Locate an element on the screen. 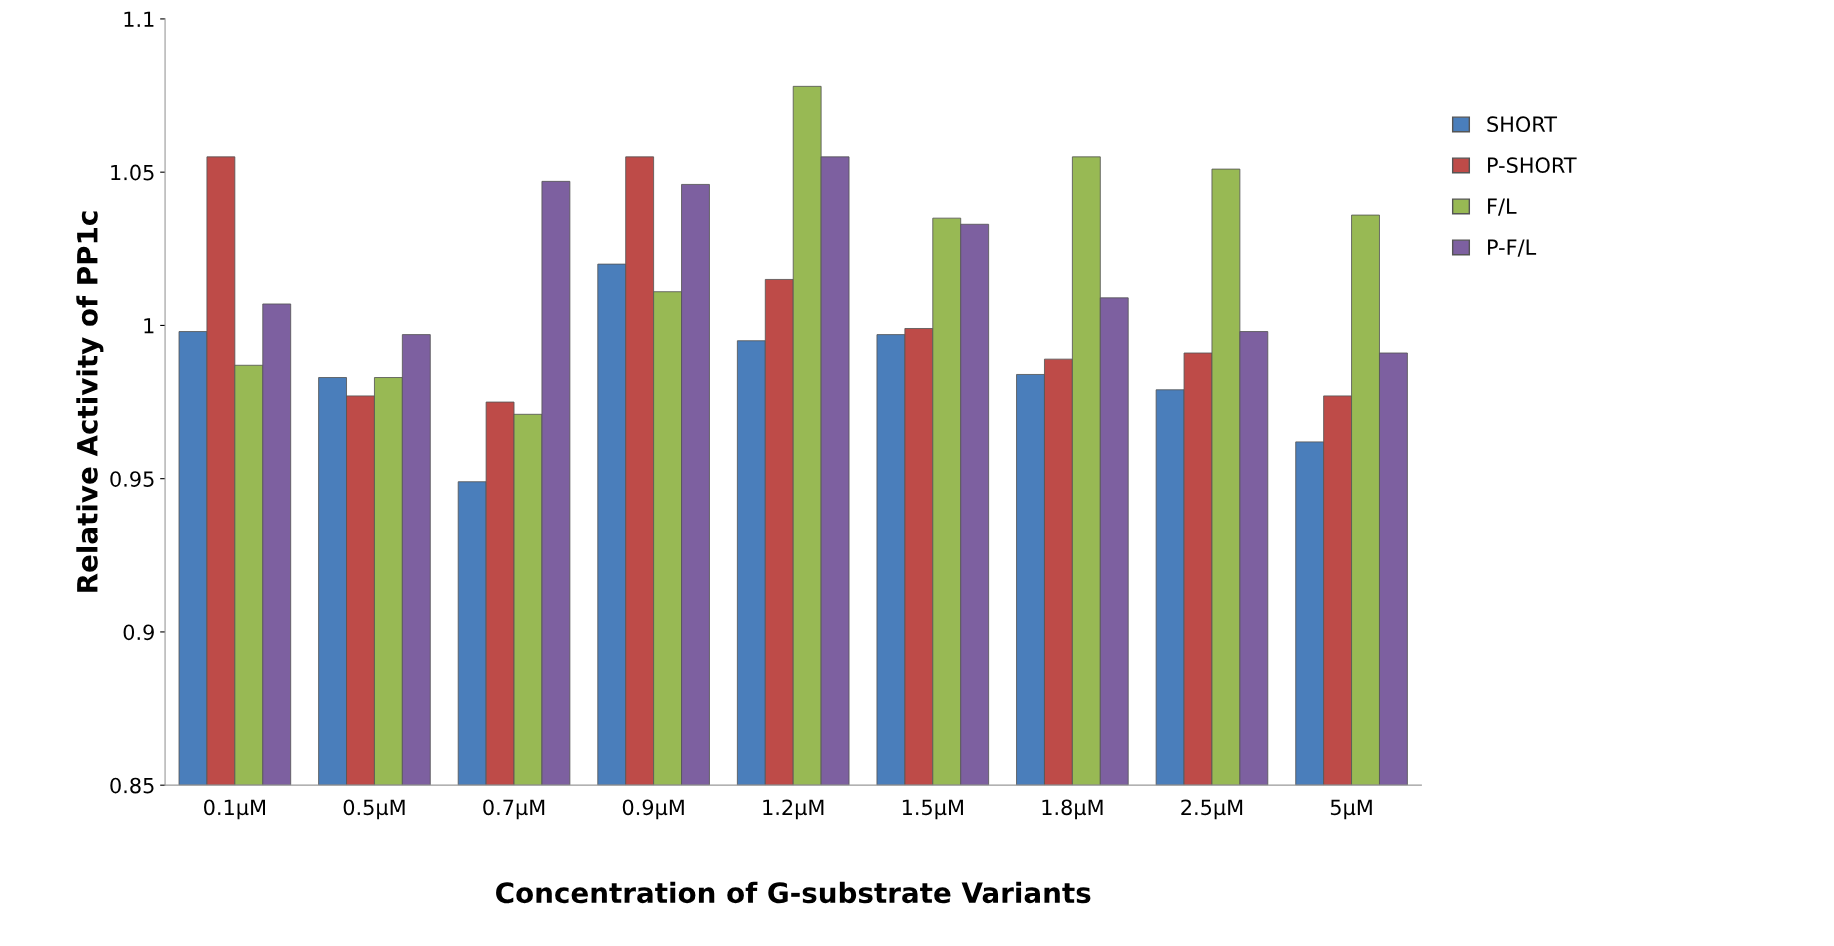  x-tick-label: 0.5µM is located at coordinates (374, 809).